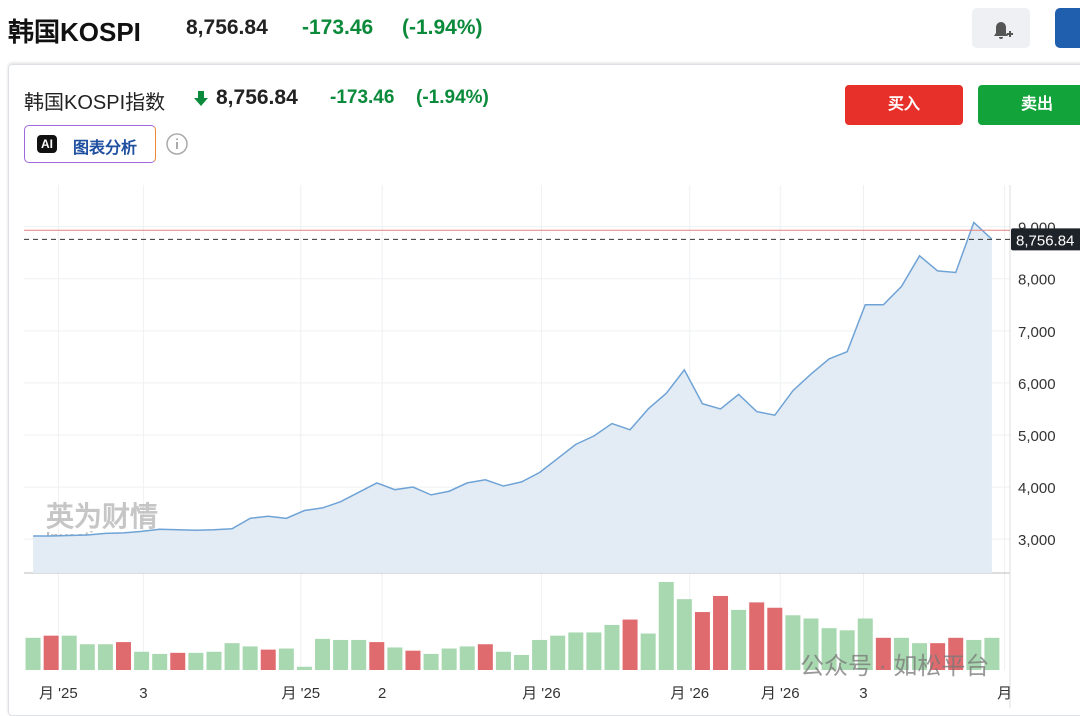  I want to click on ai-button: AI 图表分析, so click(90, 144).